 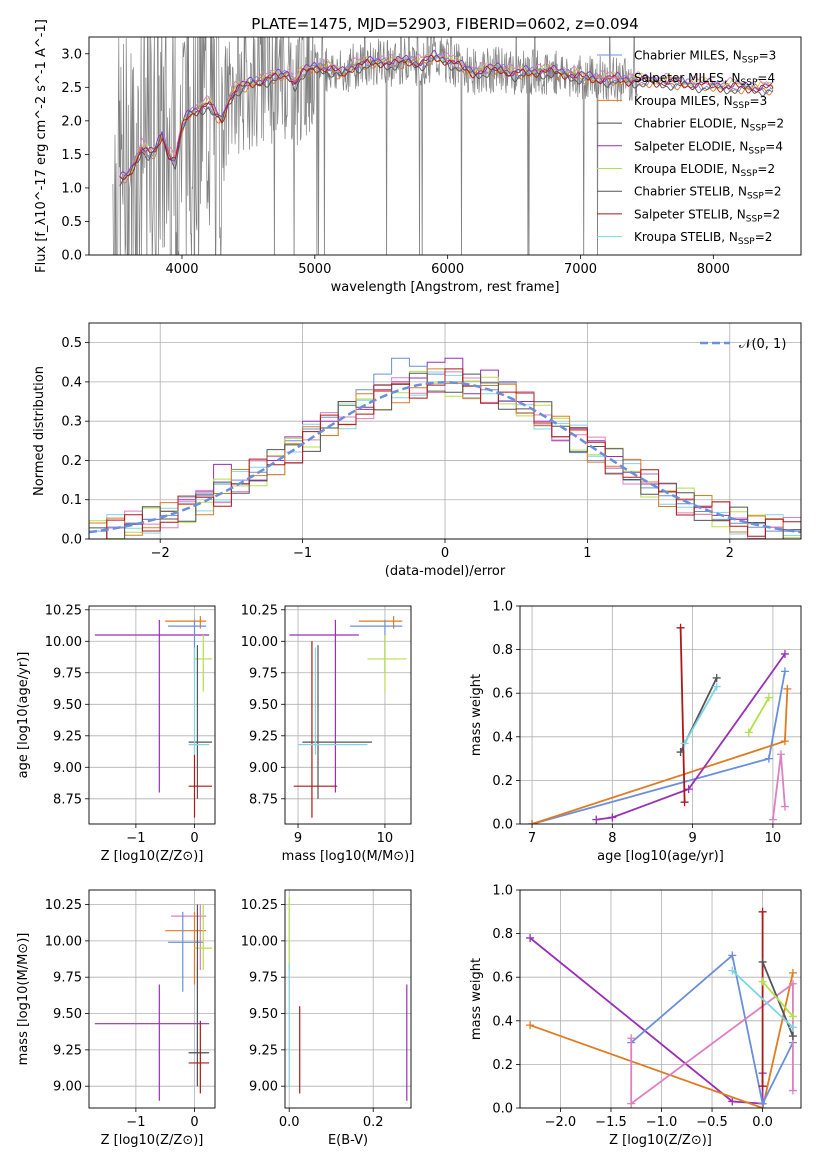 I want to click on y-tick-label: 0.6, so click(x=502, y=978).